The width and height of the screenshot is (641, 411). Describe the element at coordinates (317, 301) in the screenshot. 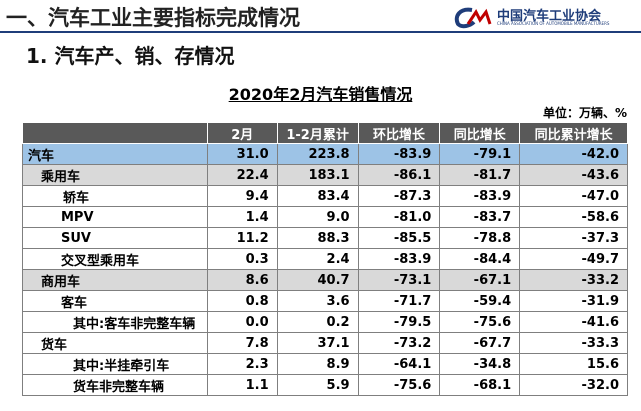

I see `cell-value: 3.6` at that location.